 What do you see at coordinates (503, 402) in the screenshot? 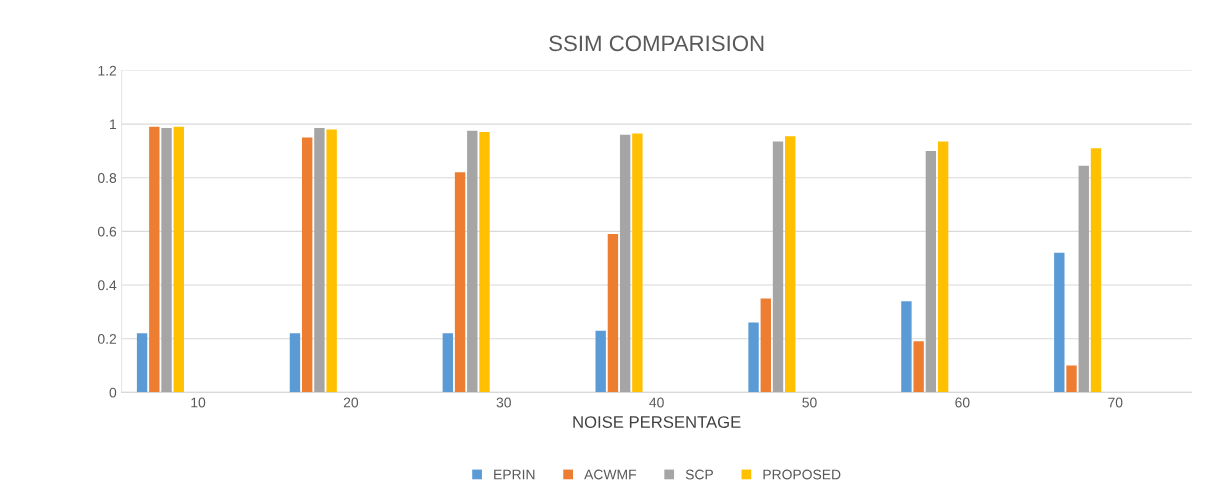
I see `x-tick-label: 30` at bounding box center [503, 402].